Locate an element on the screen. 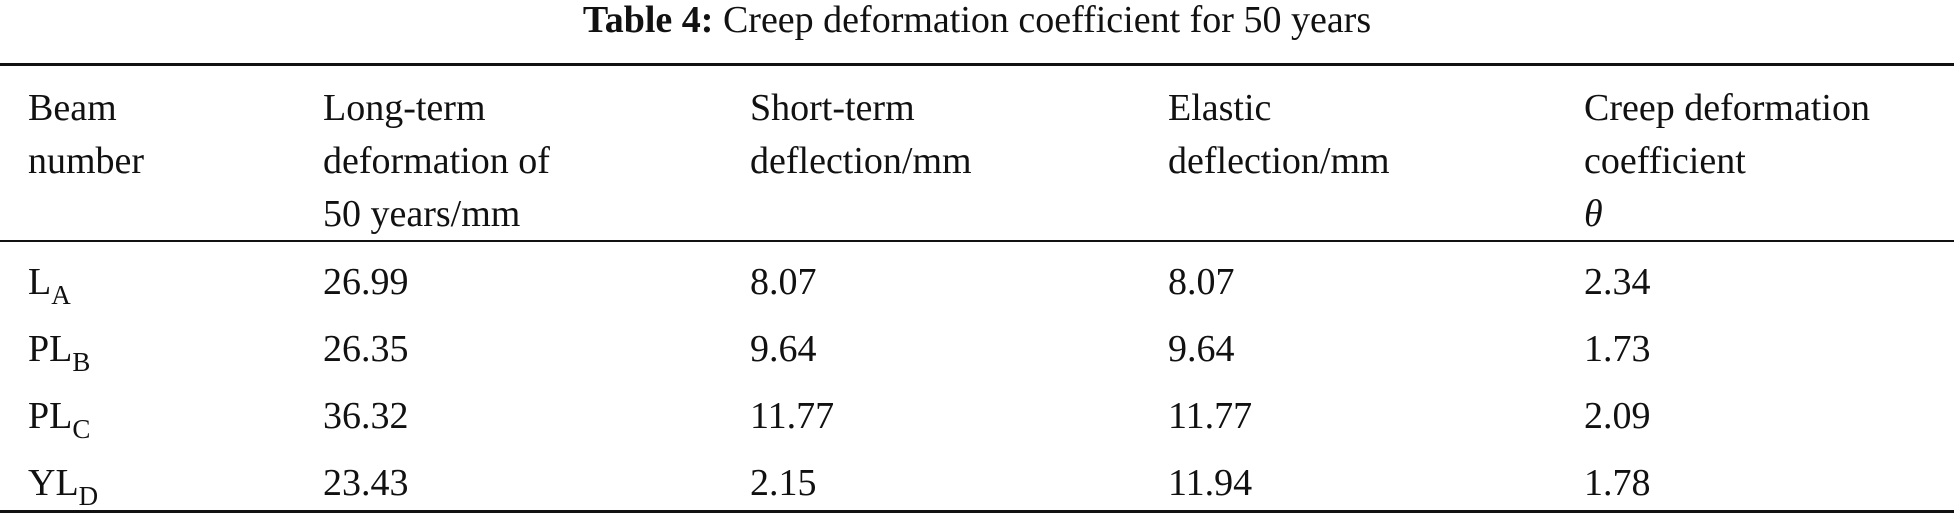 The width and height of the screenshot is (1954, 515). beam-subscript: D is located at coordinates (88, 496).